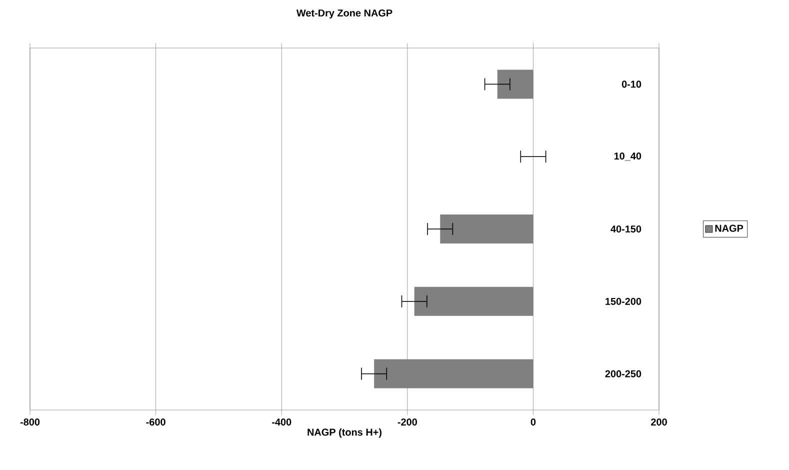  Describe the element at coordinates (729, 228) in the screenshot. I see `legend-label: NAGP` at that location.